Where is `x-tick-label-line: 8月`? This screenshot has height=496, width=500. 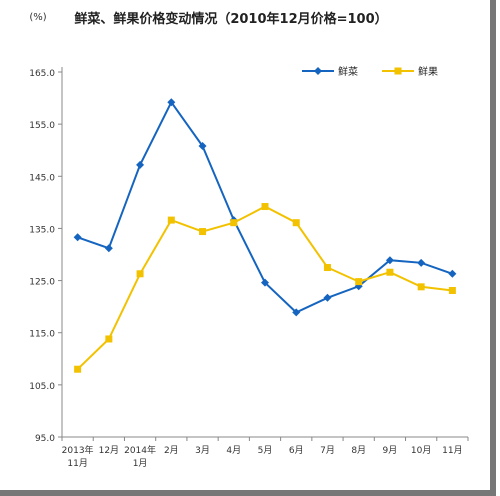 x-tick-label-line: 8月 is located at coordinates (358, 450).